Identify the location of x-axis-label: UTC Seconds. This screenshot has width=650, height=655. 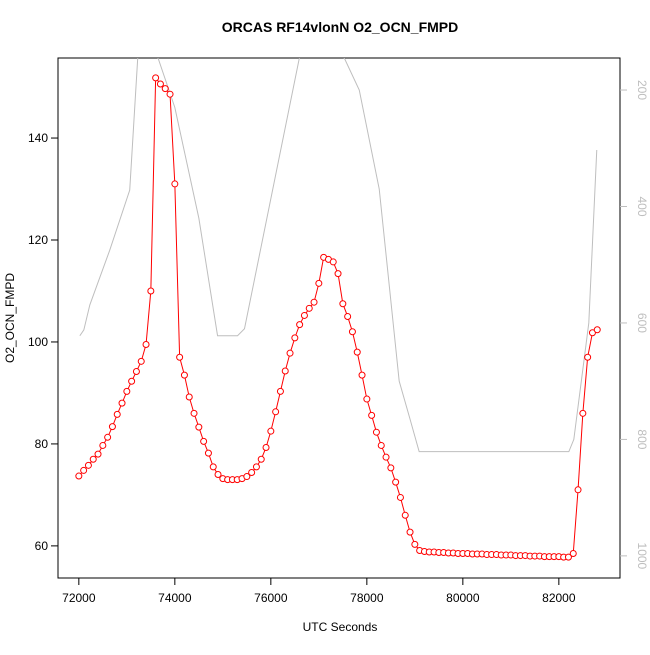
(340, 627).